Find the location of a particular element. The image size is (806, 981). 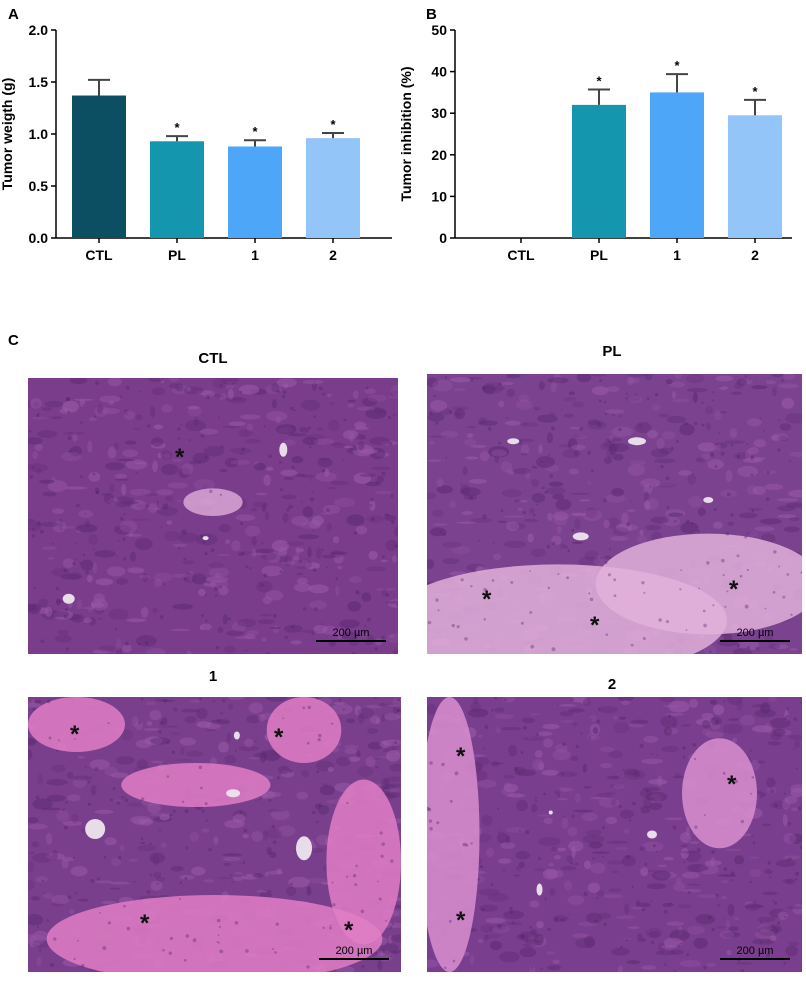

y-tick-label: 40 is located at coordinates (439, 72).